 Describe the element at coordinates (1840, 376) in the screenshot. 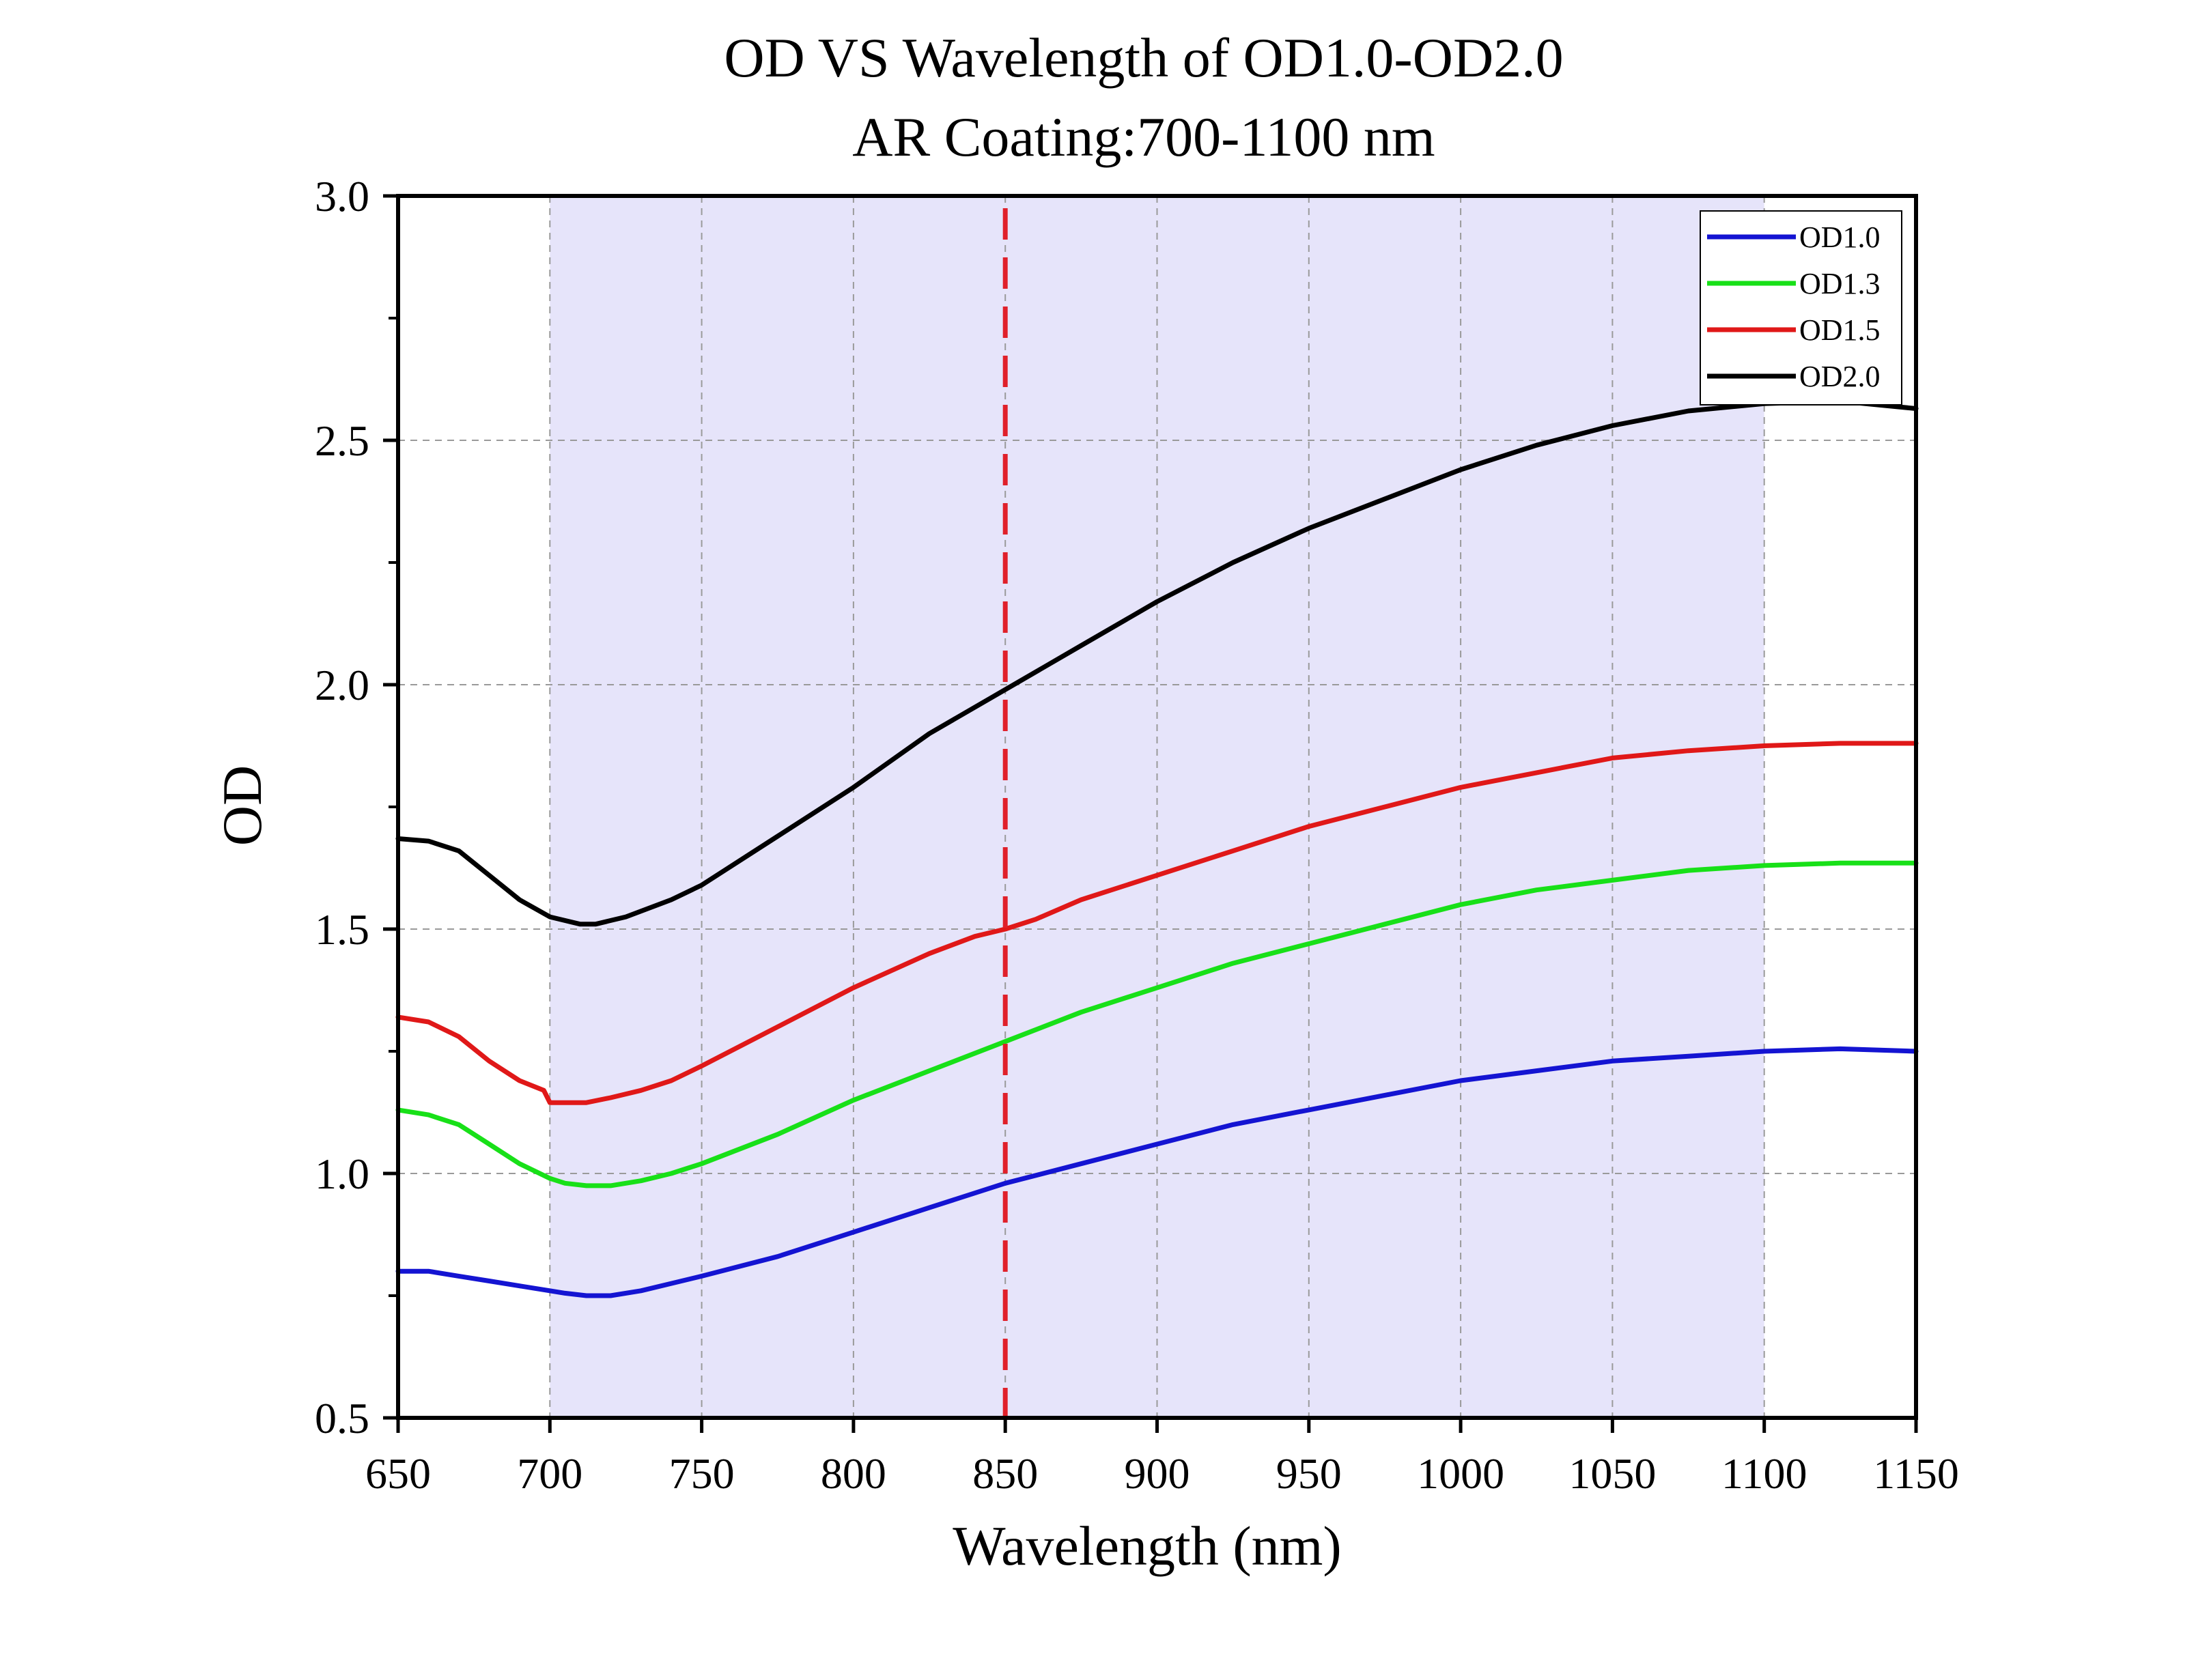

I see `legend-label: OD2.0` at that location.